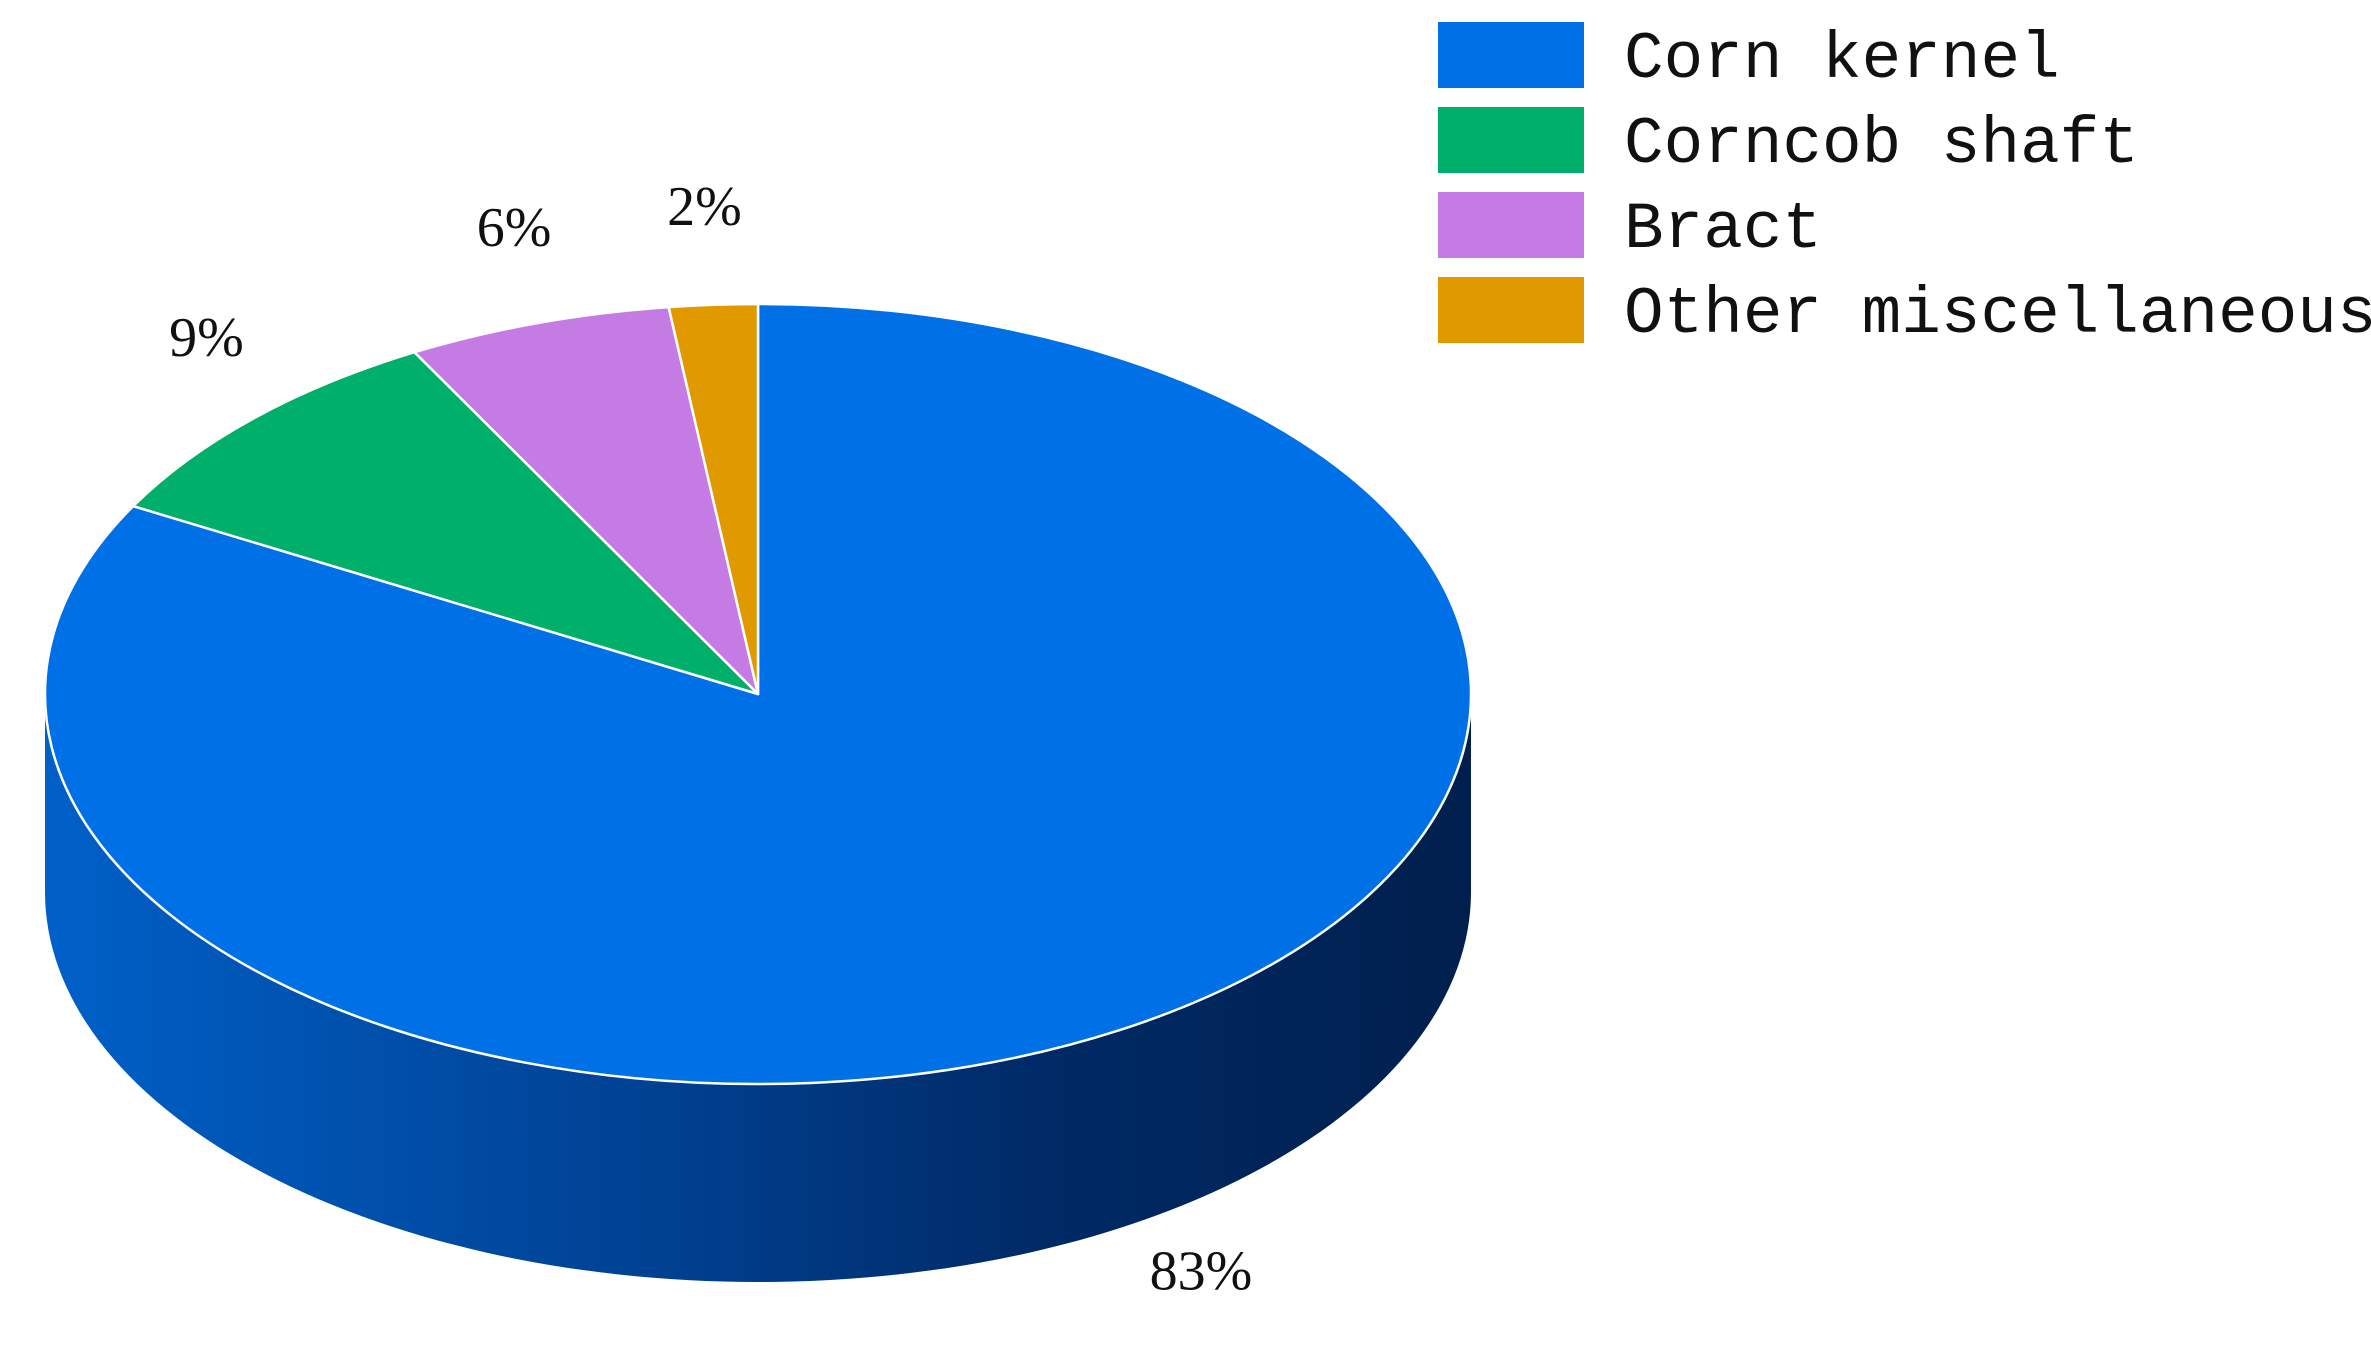 Image resolution: width=2371 pixels, height=1346 pixels. I want to click on value-label-0: 83%, so click(1201, 1272).